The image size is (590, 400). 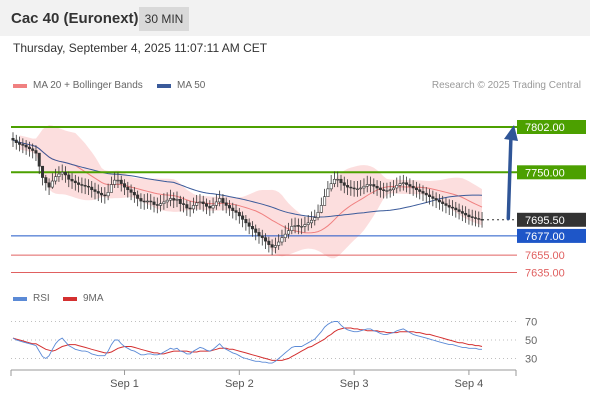 I want to click on rsi-tick-label-50: 50, so click(x=531, y=341).